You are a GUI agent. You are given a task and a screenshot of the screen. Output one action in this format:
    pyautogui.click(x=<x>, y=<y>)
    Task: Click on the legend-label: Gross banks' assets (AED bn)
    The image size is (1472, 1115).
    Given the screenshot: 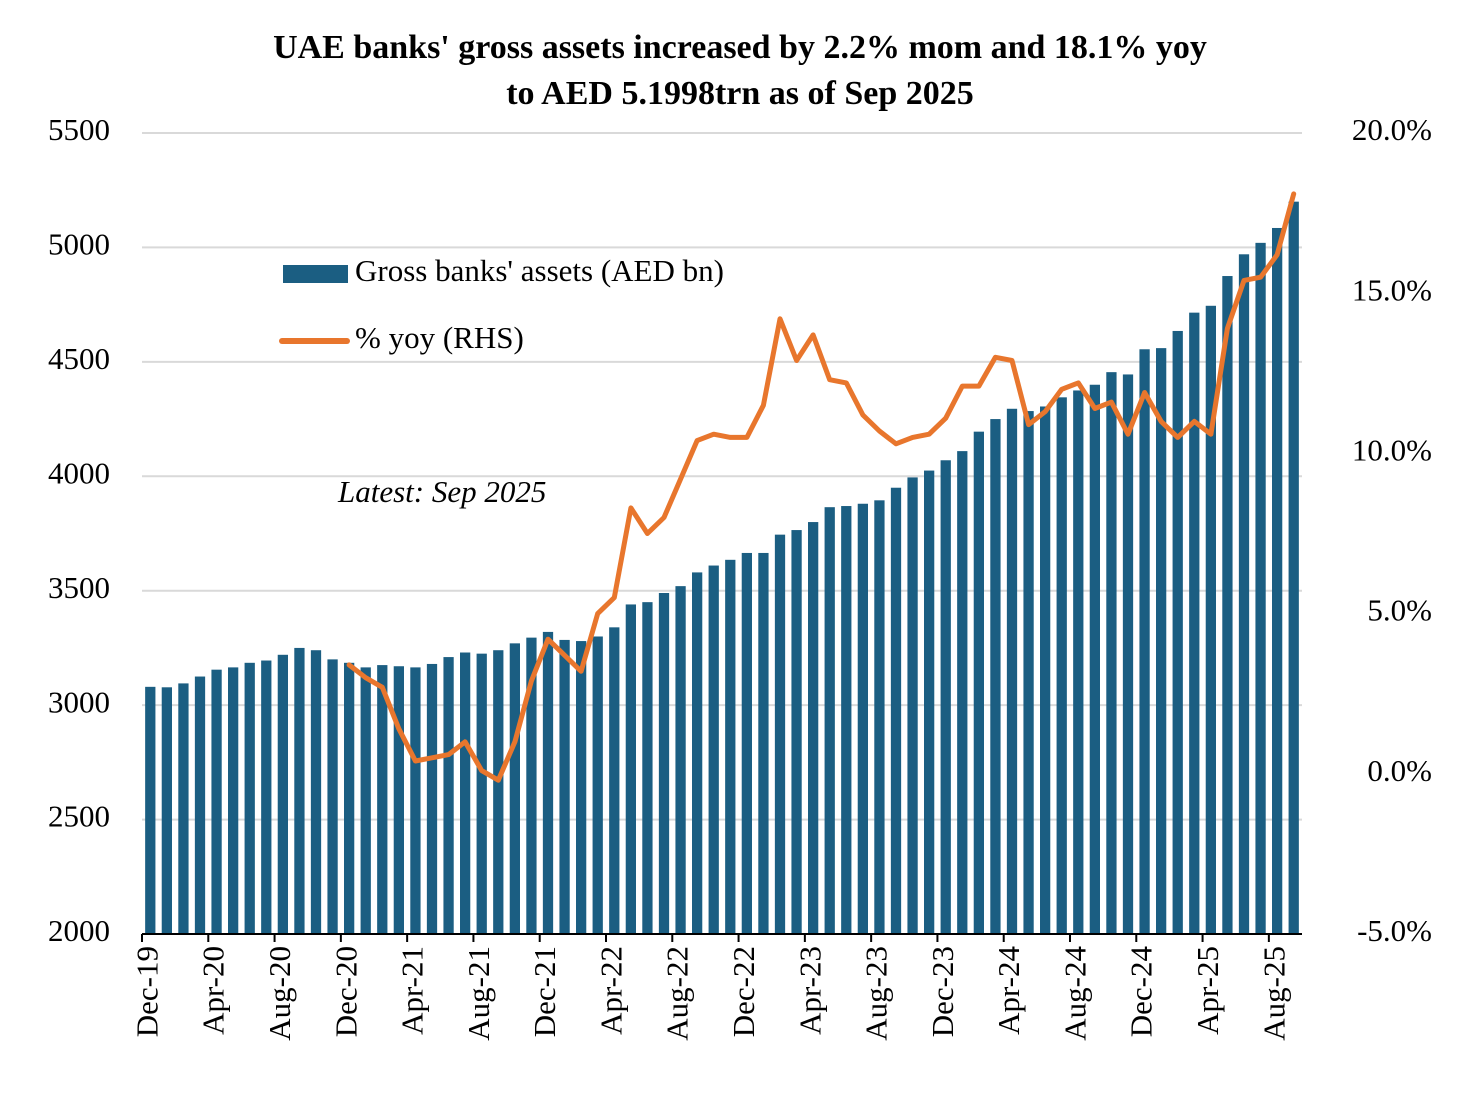 What is the action you would take?
    pyautogui.click(x=539, y=270)
    